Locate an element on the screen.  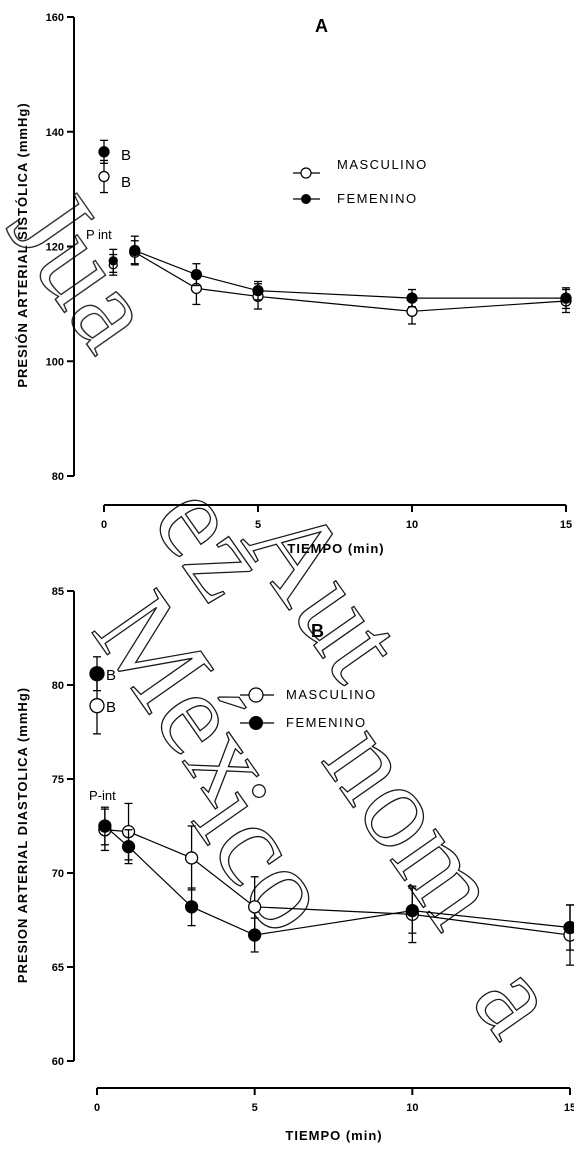
y-tick-label: 85 is located at coordinates (58, 592).